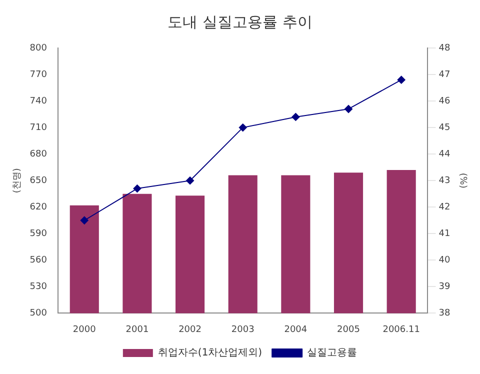  Describe the element at coordinates (401, 329) in the screenshot. I see `x-tick-label: 2006.11` at that location.